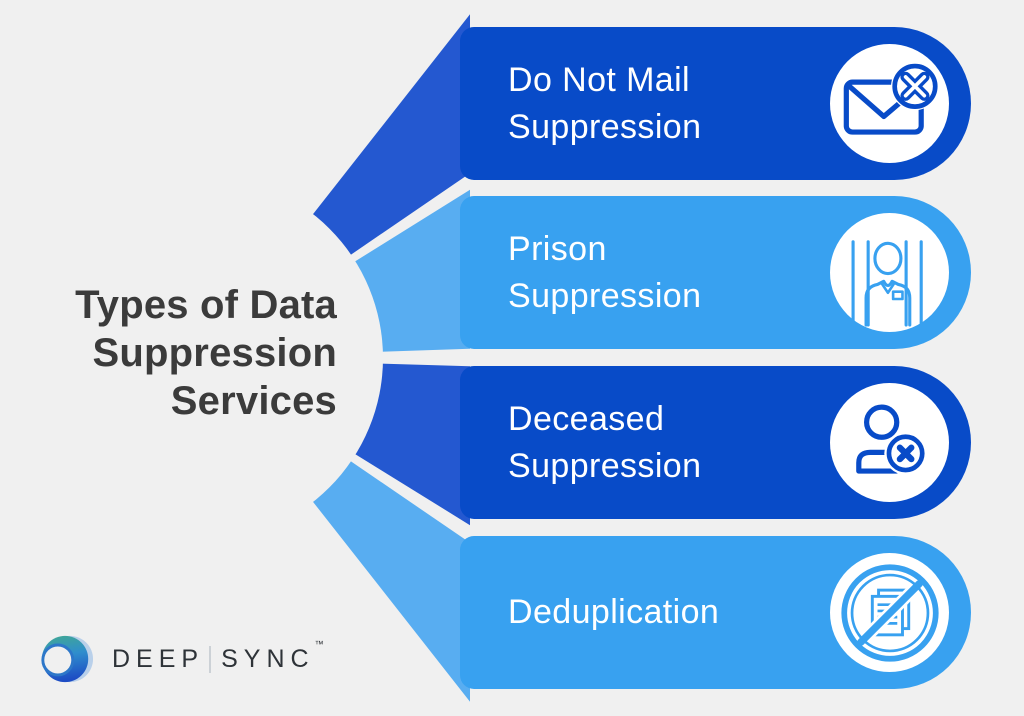 This screenshot has height=716, width=1024. What do you see at coordinates (557, 248) in the screenshot?
I see `banner-label-line: Prison` at bounding box center [557, 248].